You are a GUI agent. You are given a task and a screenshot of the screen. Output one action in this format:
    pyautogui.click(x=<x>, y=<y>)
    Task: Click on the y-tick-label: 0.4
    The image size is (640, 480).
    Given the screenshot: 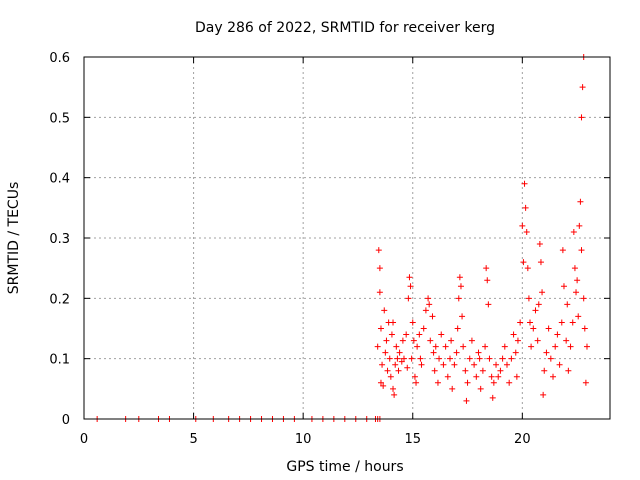 What is the action you would take?
    pyautogui.click(x=59, y=179)
    